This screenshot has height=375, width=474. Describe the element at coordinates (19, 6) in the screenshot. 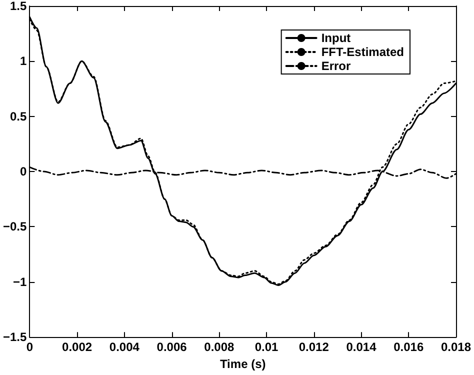

I see `y-tick-label: 1.5` at that location.